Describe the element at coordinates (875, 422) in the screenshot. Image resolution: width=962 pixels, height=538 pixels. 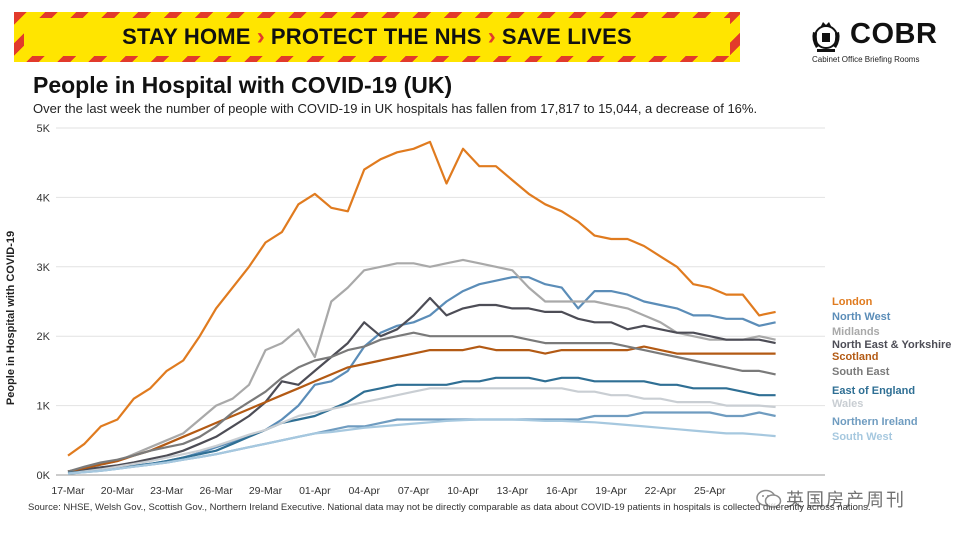
I see `legend-label: Northern Ireland` at that location.